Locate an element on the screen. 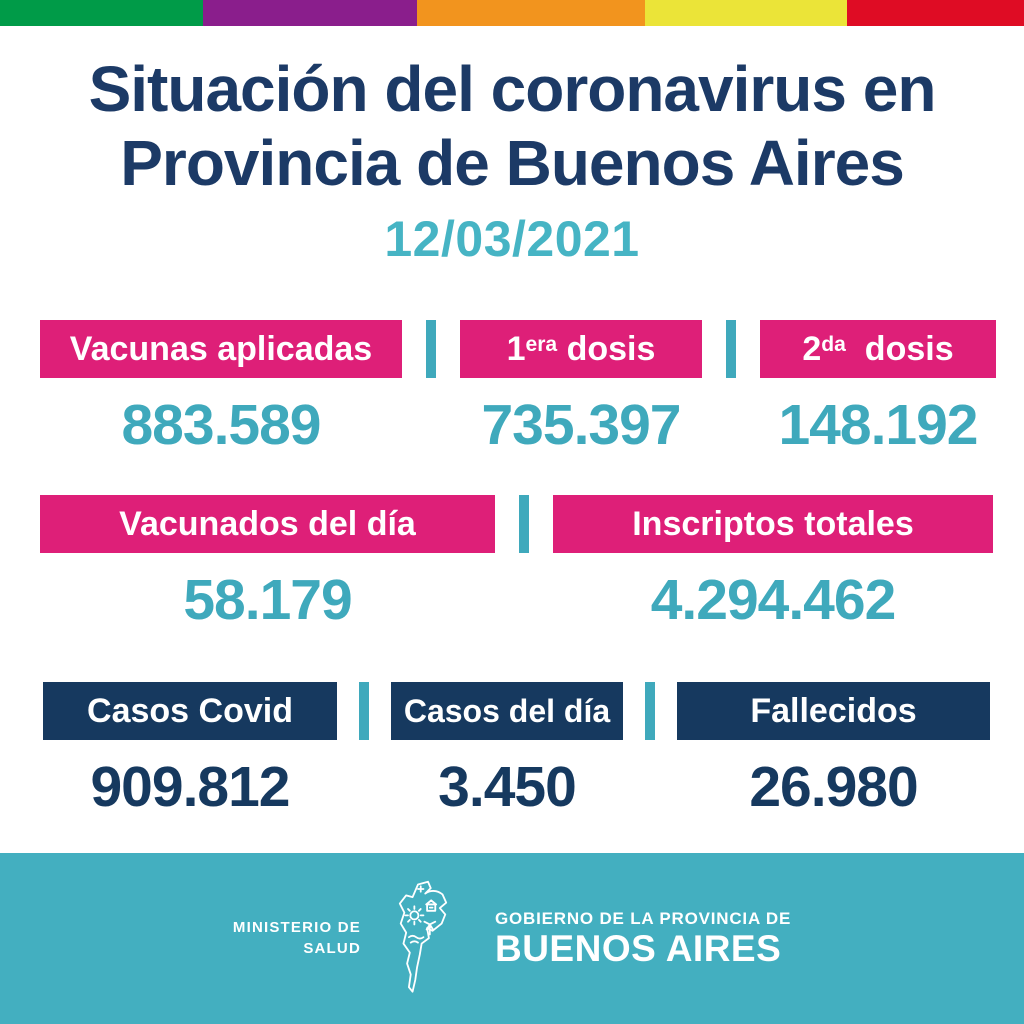 The image size is (1024, 1024). house-icon is located at coordinates (431, 905).